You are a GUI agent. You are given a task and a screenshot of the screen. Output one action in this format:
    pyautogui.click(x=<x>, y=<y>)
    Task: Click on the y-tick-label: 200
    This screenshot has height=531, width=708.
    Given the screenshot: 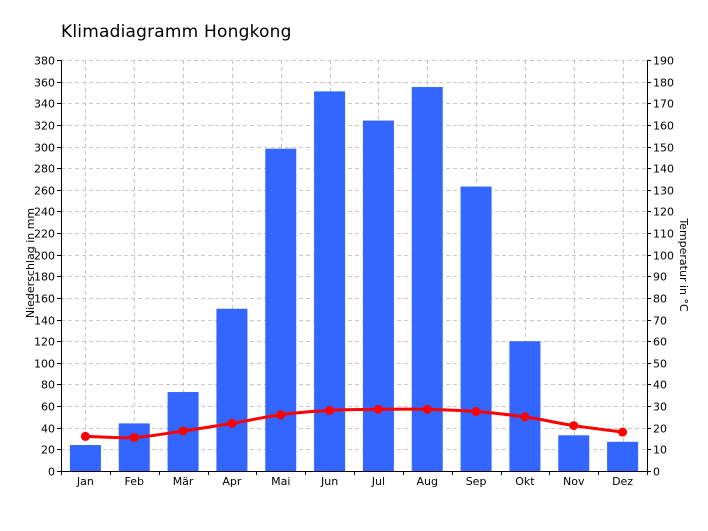 What is the action you would take?
    pyautogui.click(x=44, y=256)
    